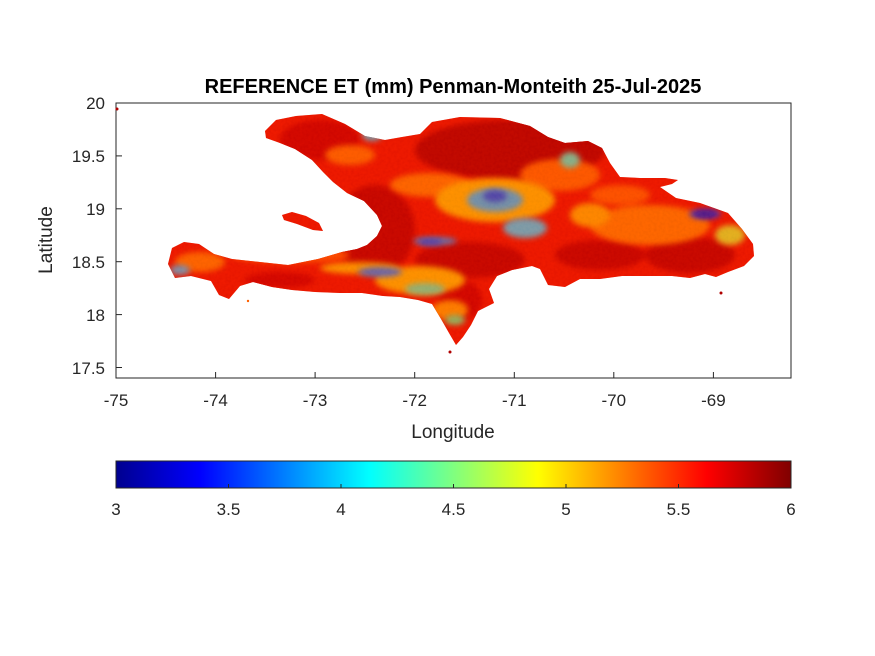 The width and height of the screenshot is (875, 656). Describe the element at coordinates (514, 400) in the screenshot. I see `x-tick-label: -71` at that location.